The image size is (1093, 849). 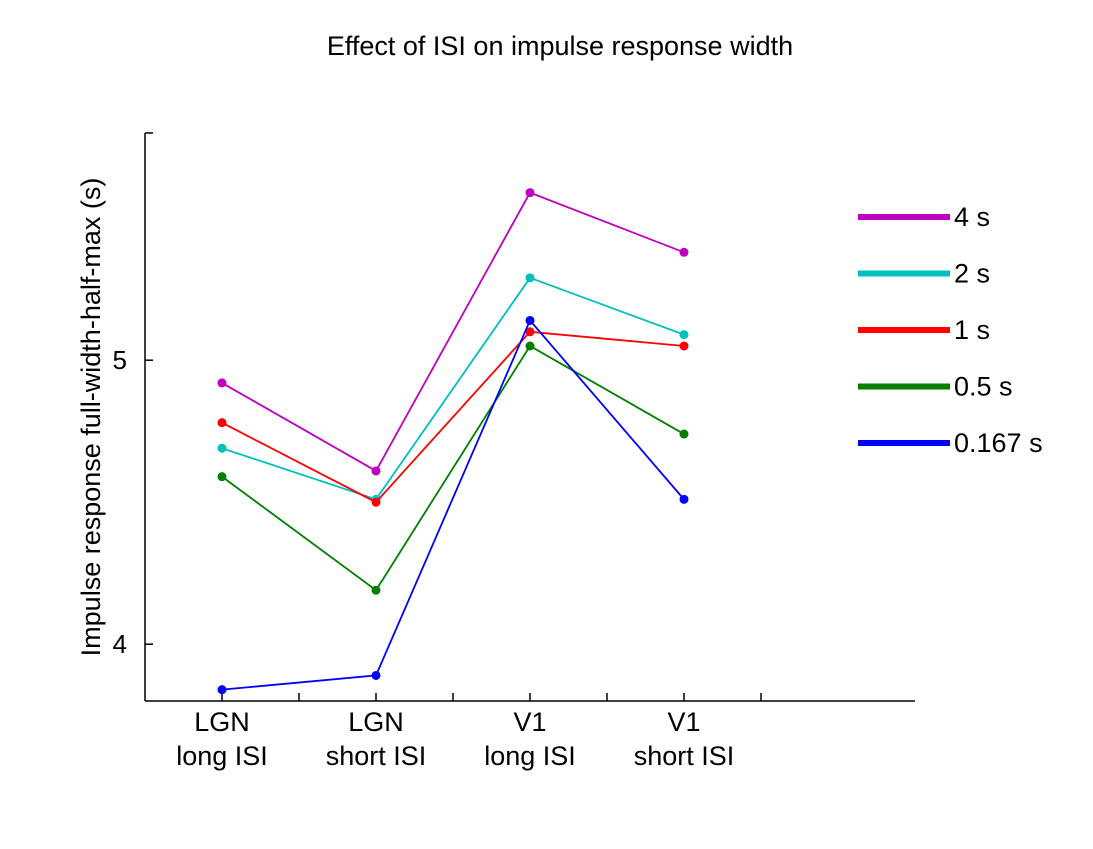 I want to click on legend-label: 0.167 s, so click(x=998, y=443).